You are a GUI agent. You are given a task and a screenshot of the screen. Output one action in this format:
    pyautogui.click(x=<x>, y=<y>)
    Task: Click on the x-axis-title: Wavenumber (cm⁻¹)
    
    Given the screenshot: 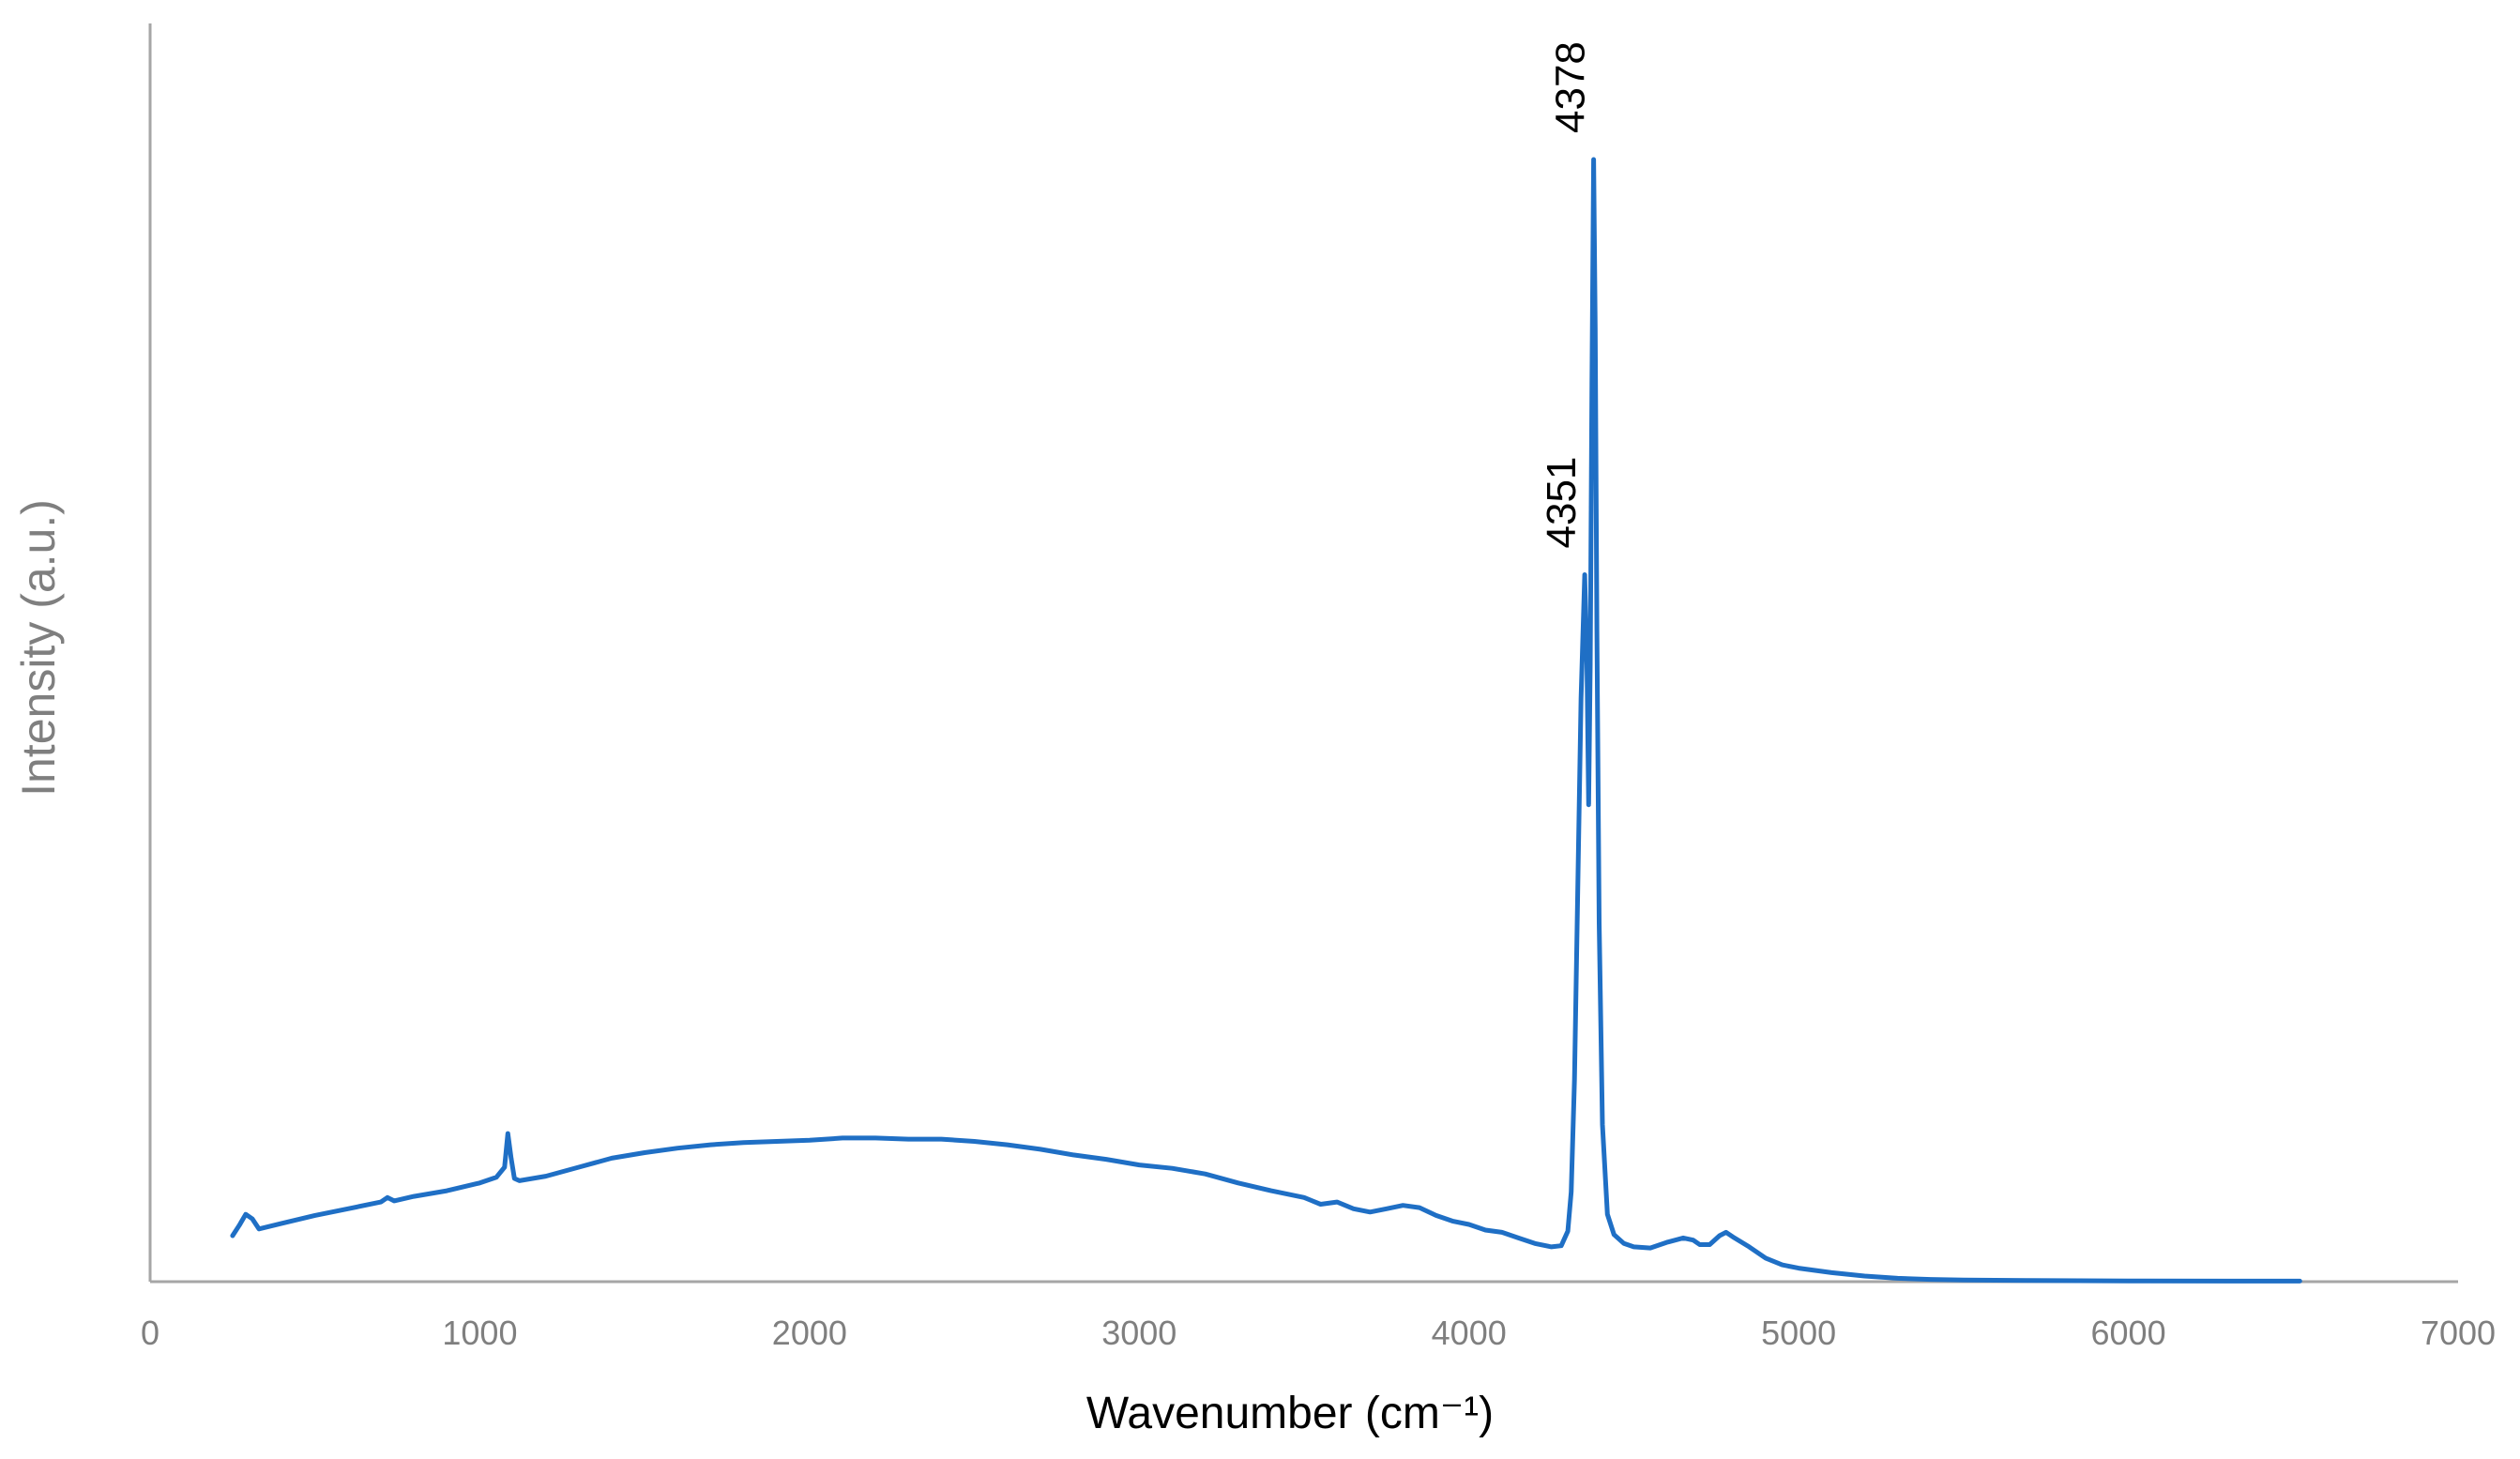 What is the action you would take?
    pyautogui.click(x=1290, y=1413)
    